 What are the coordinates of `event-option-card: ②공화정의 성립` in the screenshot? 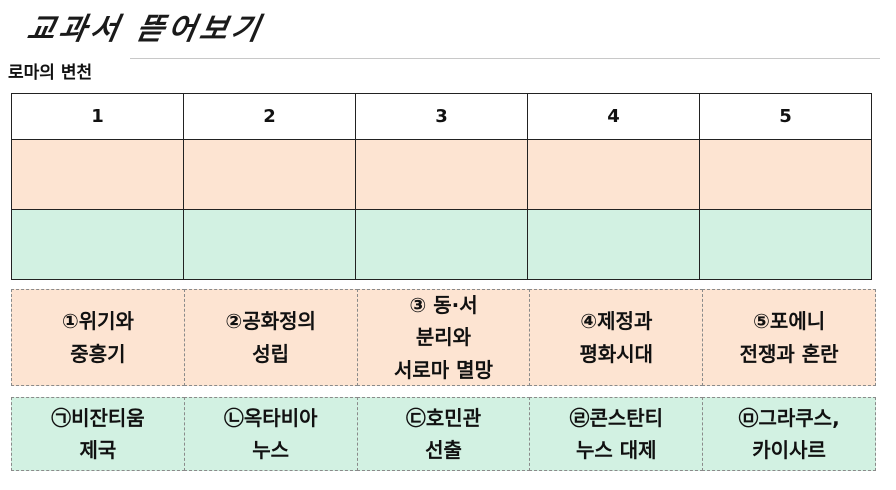 It's located at (270, 337).